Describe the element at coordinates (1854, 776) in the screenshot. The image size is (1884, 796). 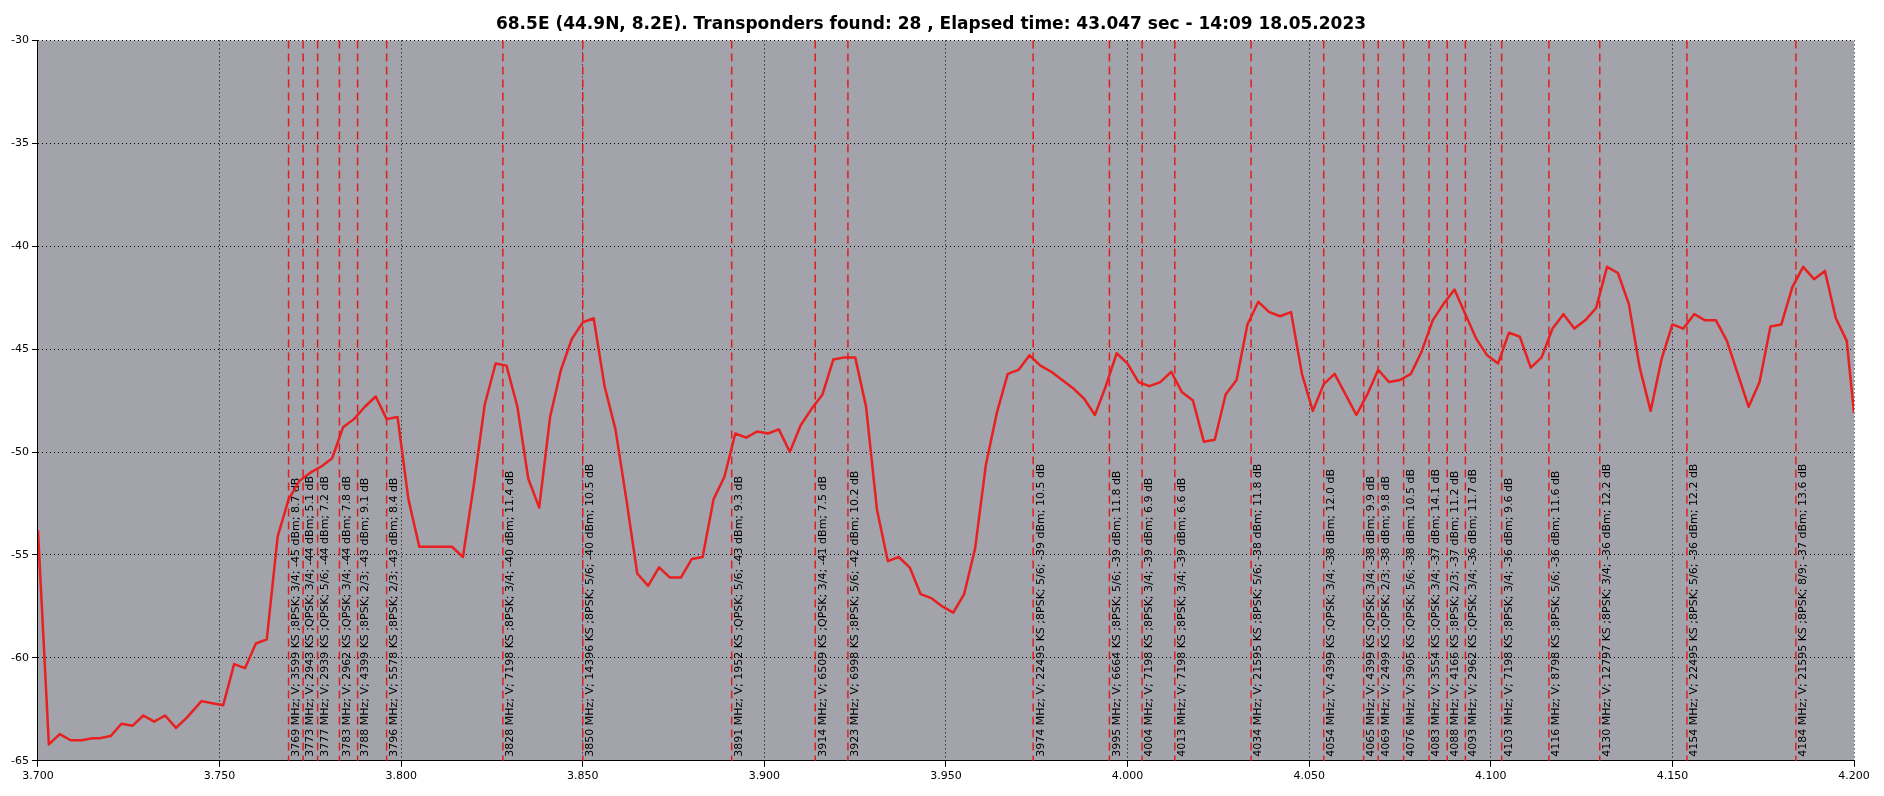
I see `x-tick-label: 4.200` at that location.